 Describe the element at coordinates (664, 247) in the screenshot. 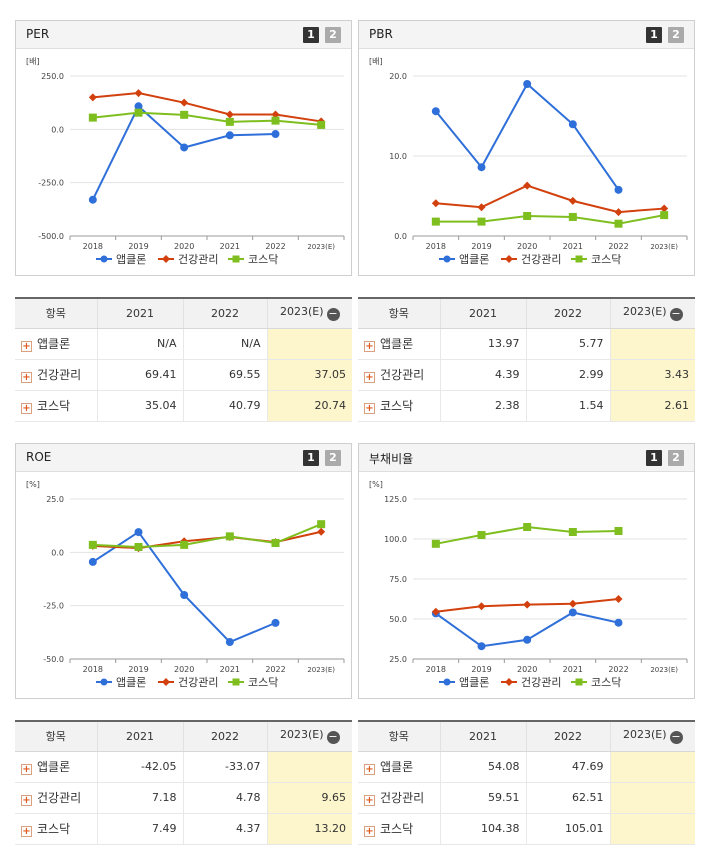

I see `x-tick-label: 2023(E)` at that location.